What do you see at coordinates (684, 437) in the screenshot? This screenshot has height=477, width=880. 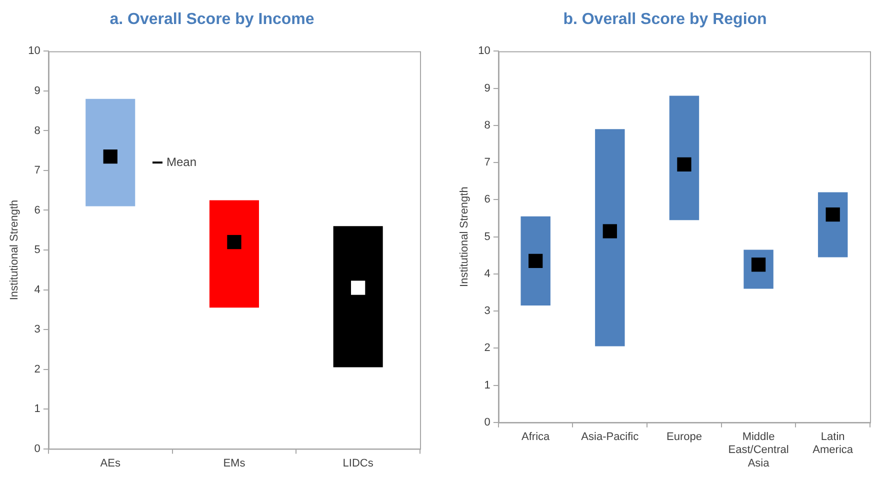 I see `x-tick-label: Europe` at bounding box center [684, 437].